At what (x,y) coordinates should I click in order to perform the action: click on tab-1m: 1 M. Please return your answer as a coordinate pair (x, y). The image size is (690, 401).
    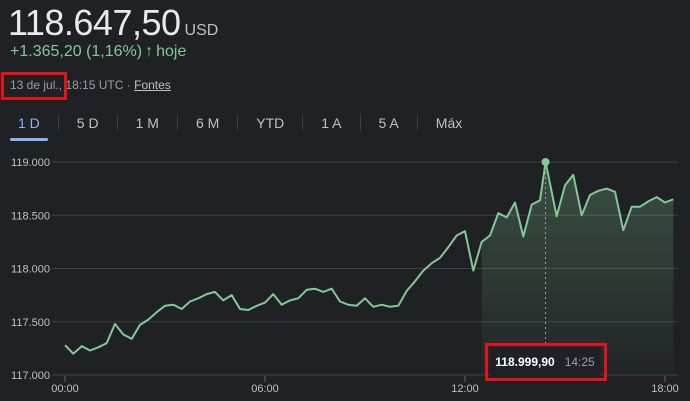
    Looking at the image, I should click on (147, 123).